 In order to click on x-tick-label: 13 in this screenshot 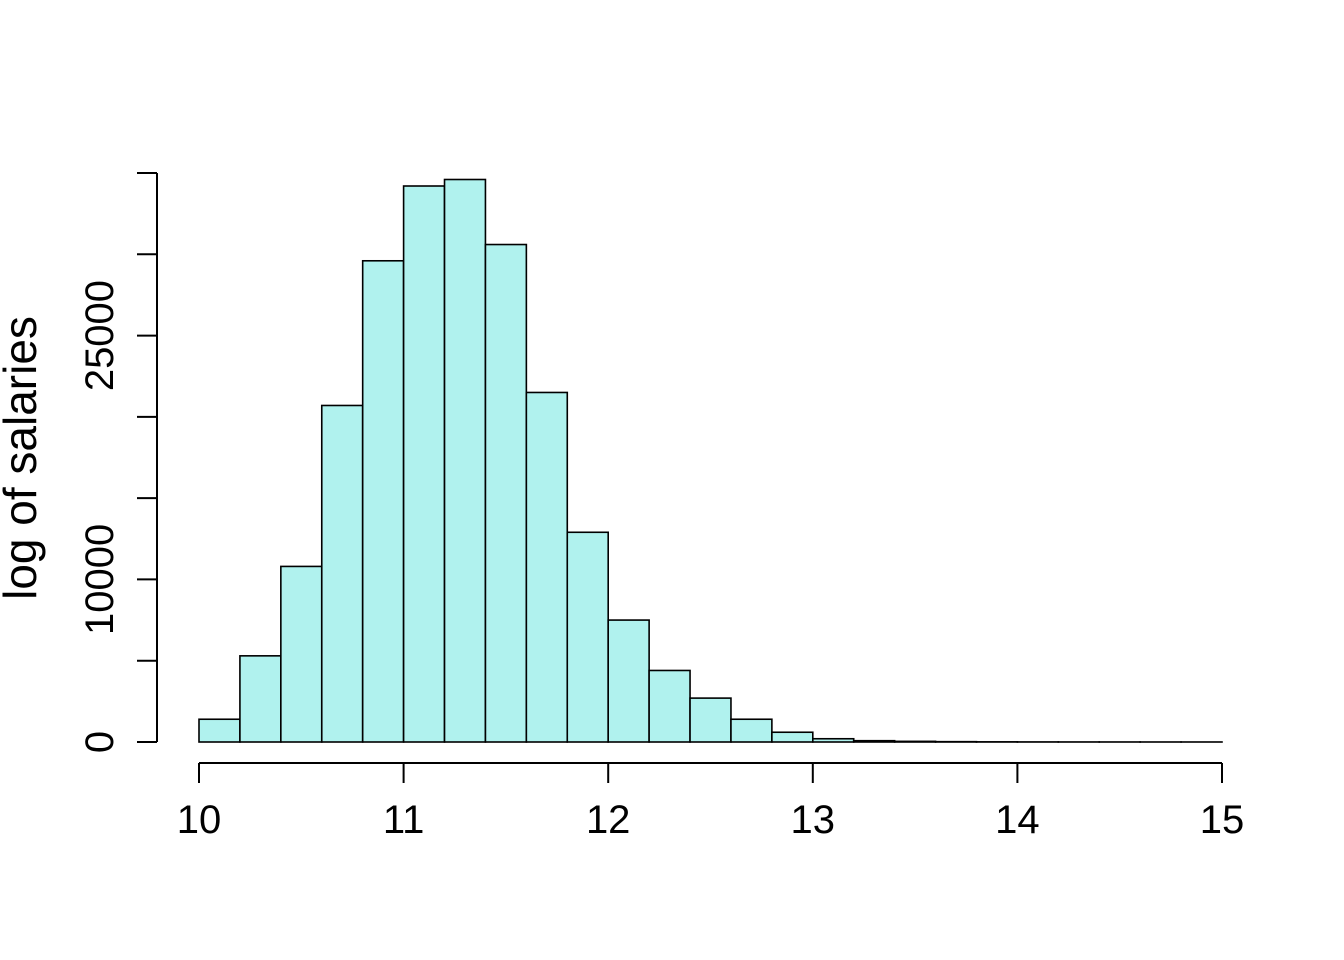, I will do `click(813, 820)`.